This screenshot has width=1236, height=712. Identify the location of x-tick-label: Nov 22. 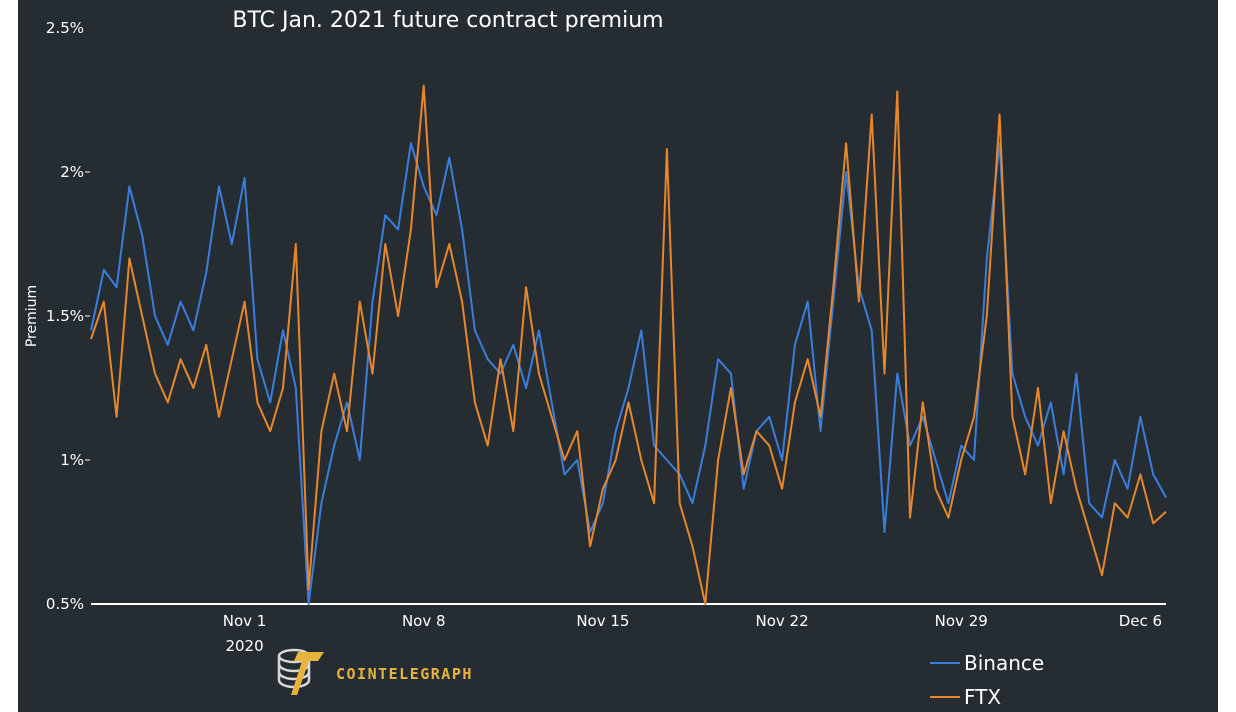
(782, 621).